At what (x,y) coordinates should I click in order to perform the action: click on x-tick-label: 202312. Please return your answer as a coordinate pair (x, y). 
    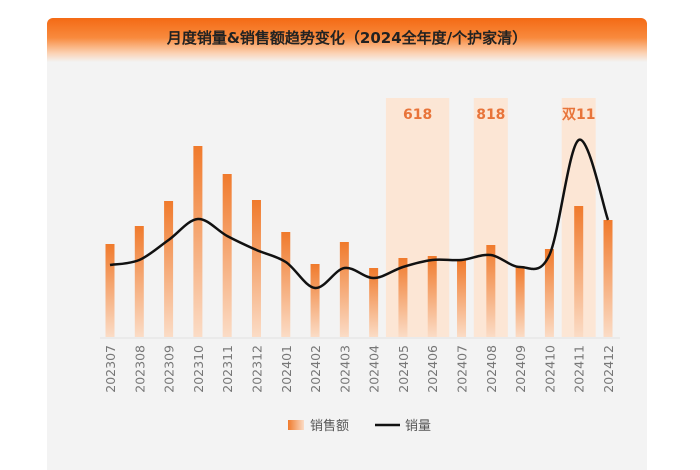
    Looking at the image, I should click on (256, 369).